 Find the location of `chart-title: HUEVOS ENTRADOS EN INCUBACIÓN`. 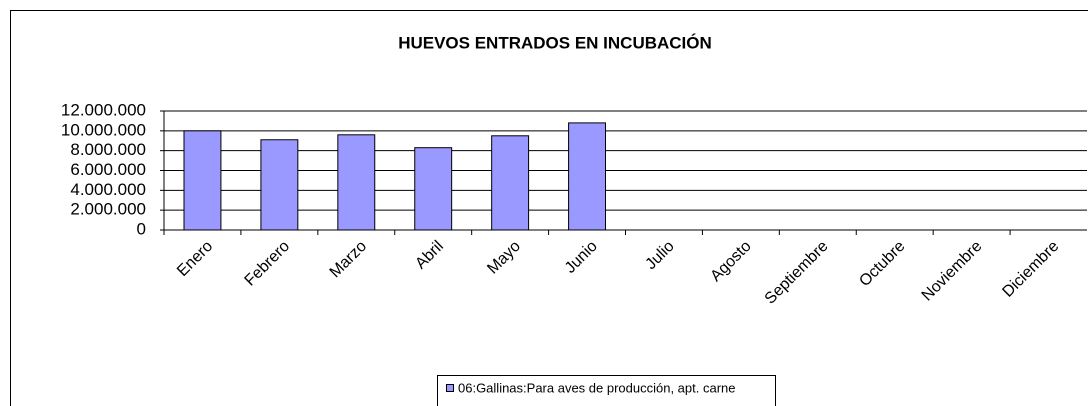

chart-title: HUEVOS ENTRADOS EN INCUBACIÓN is located at coordinates (555, 42).